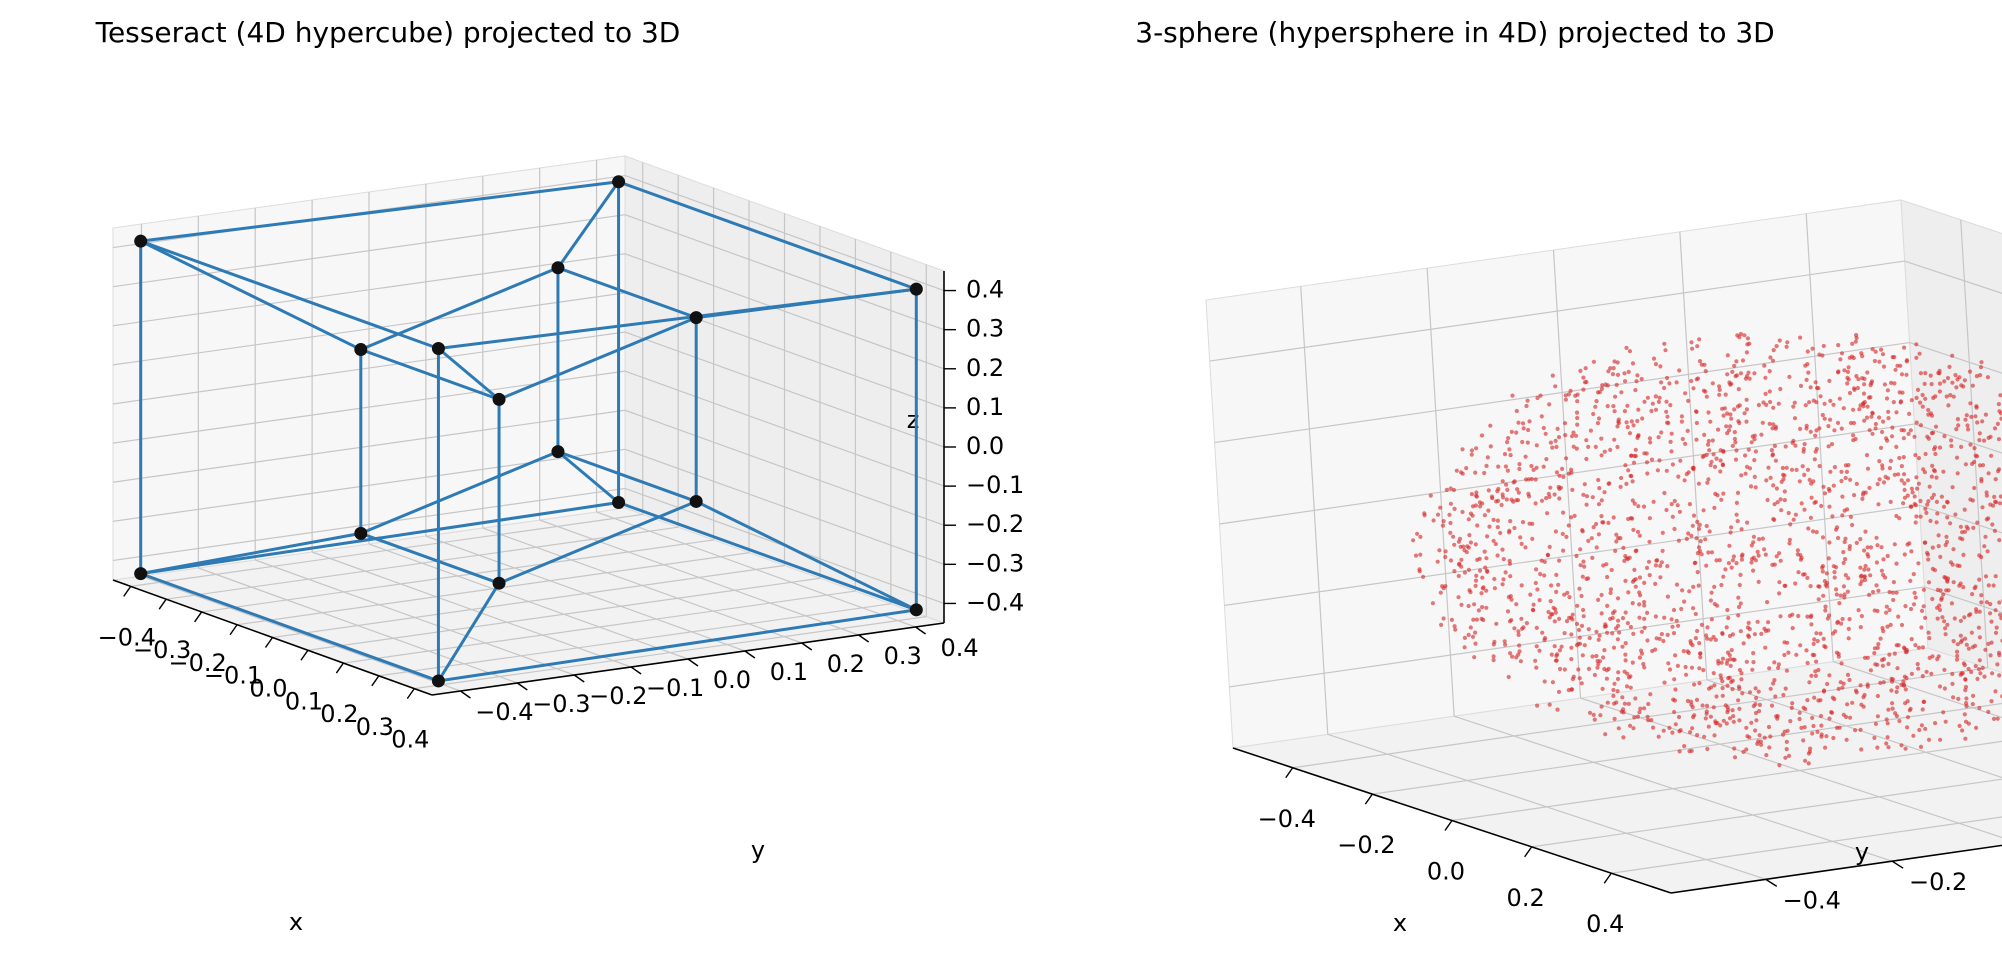 This screenshot has height=974, width=2002. What do you see at coordinates (301, 633) in the screenshot?
I see `gridline-y-floor` at bounding box center [301, 633].